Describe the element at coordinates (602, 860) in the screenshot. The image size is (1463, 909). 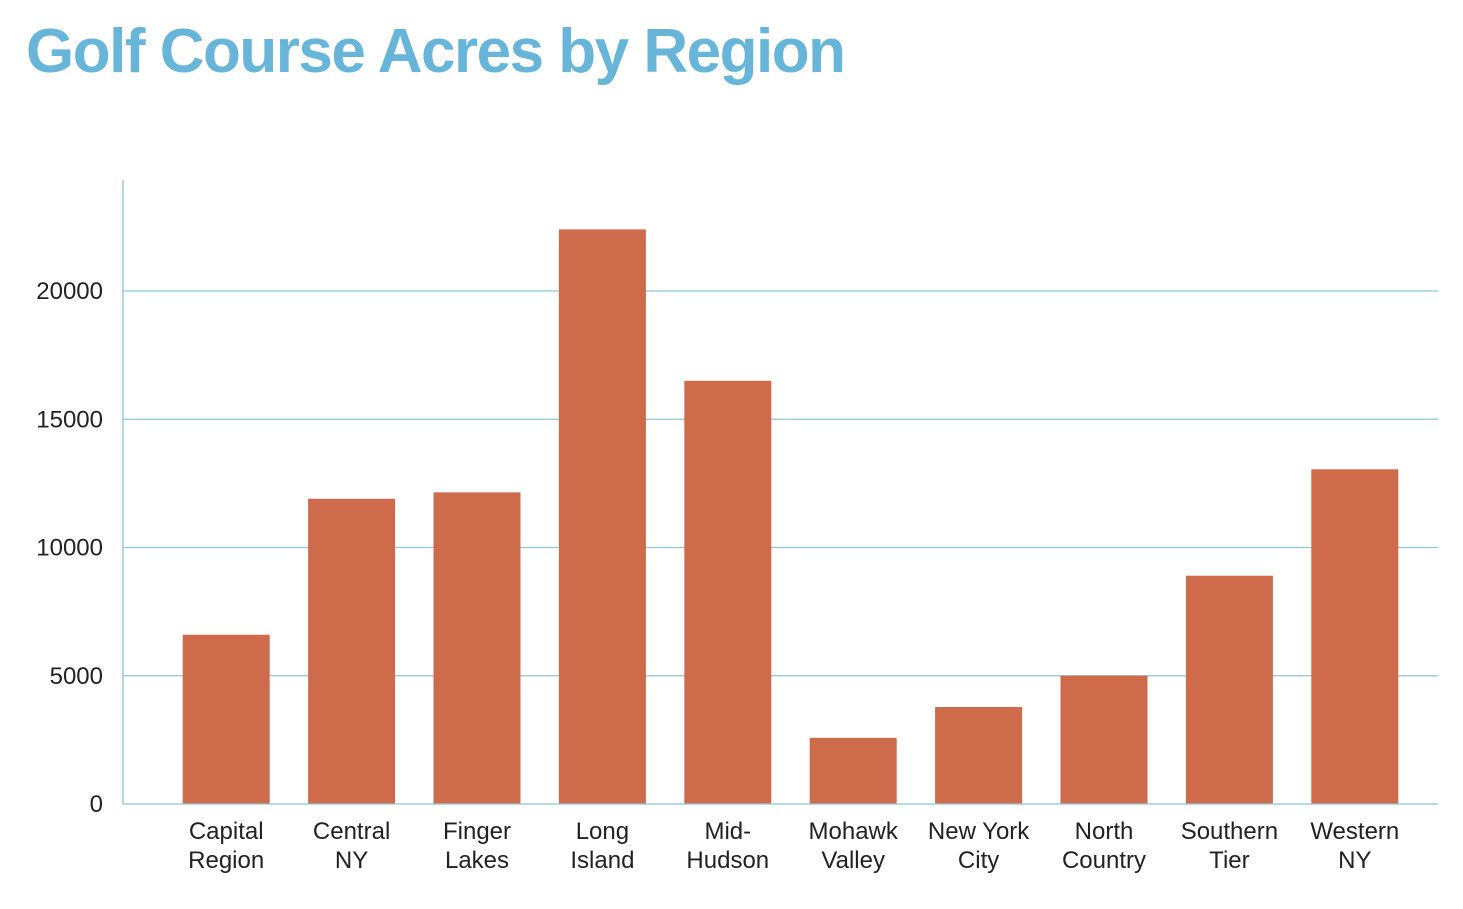
I see `x-category-label-line: Island` at that location.